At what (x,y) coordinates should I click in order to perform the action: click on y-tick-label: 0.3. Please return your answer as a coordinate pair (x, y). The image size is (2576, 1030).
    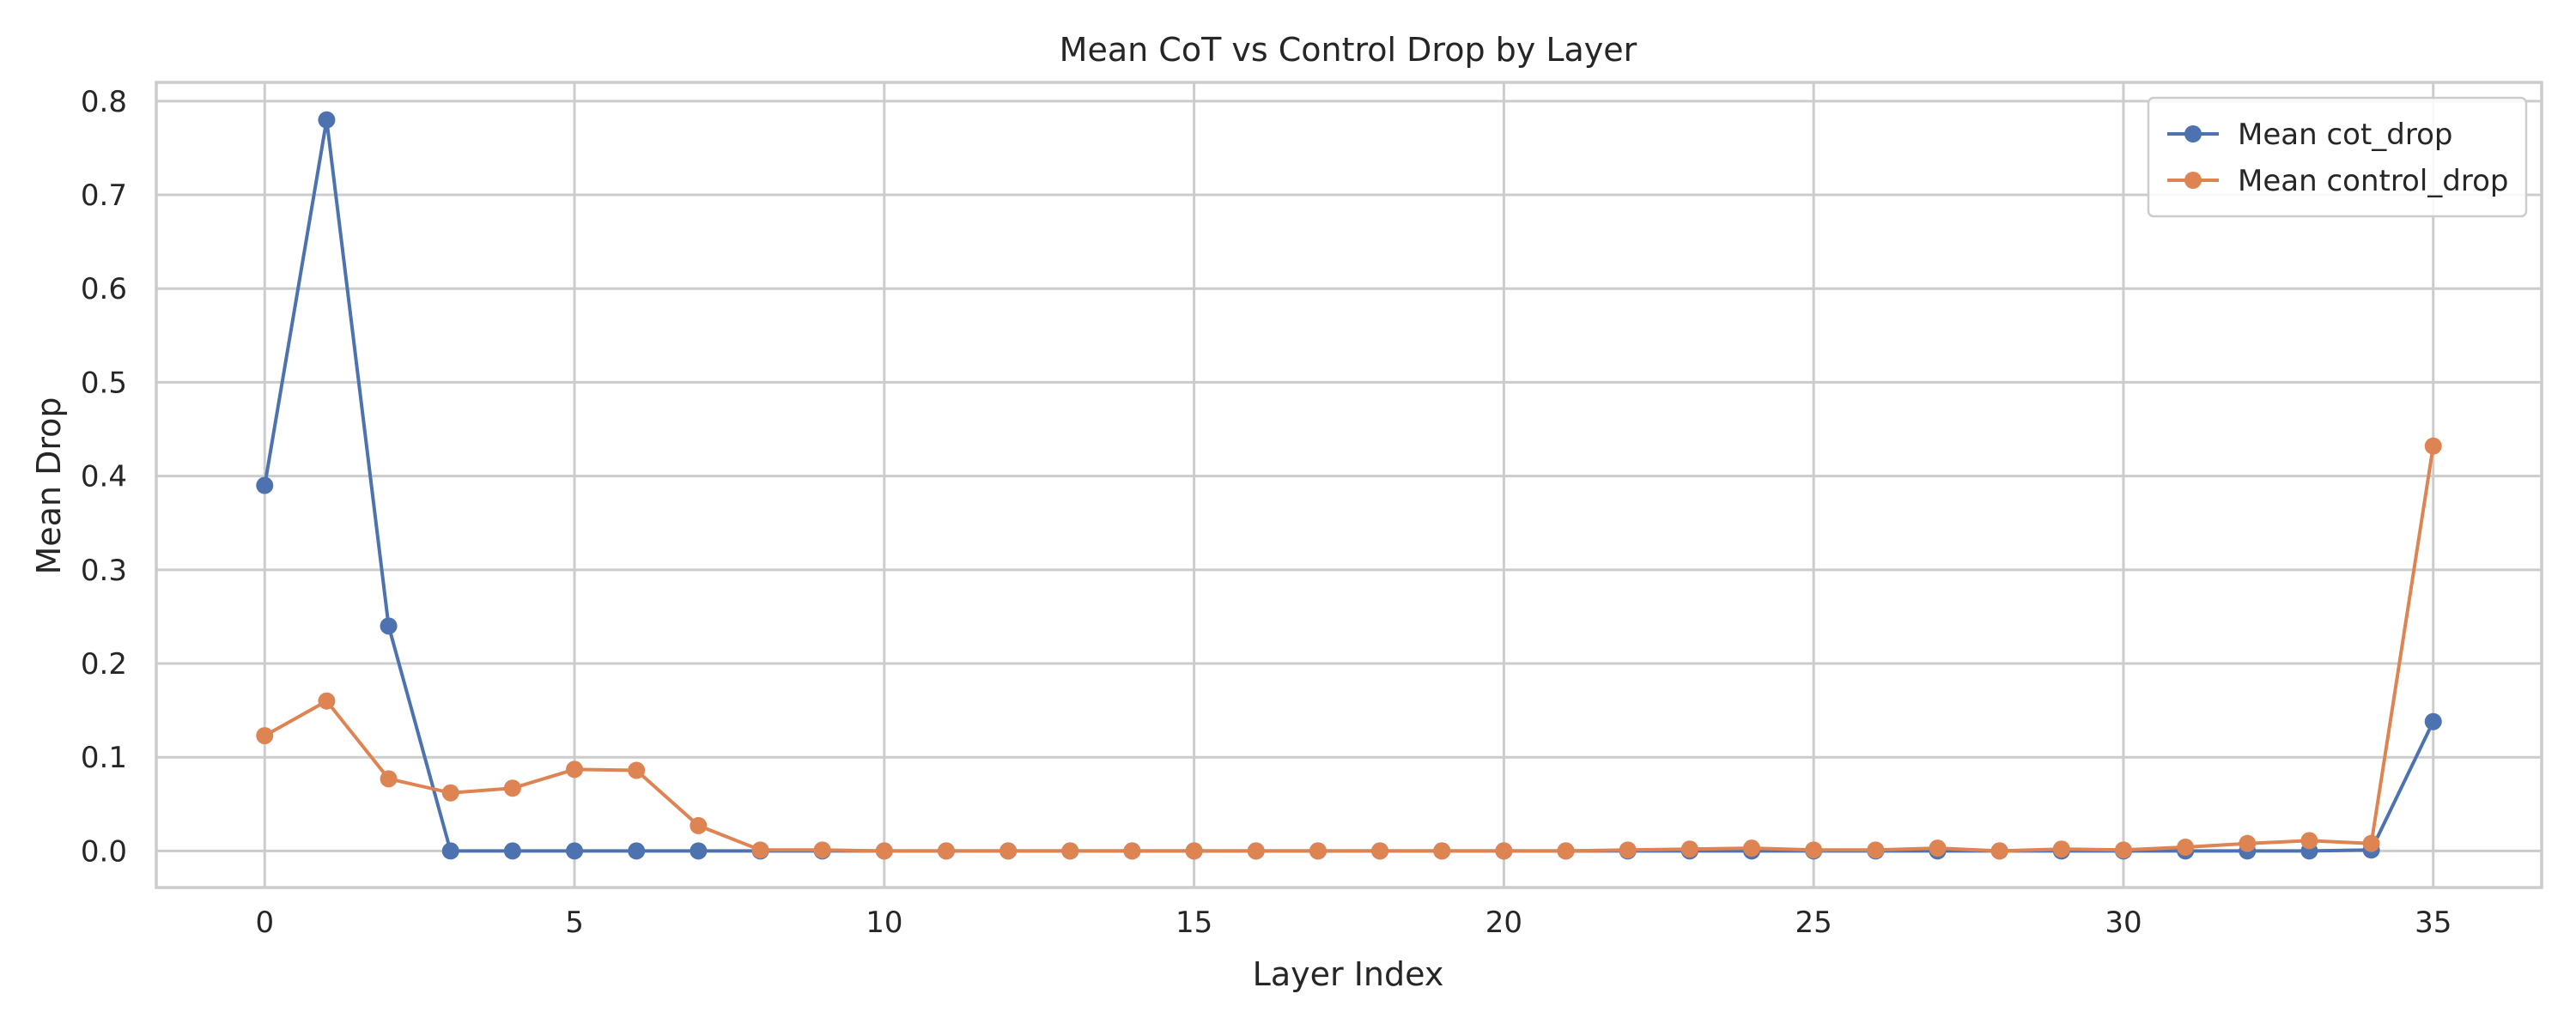
    Looking at the image, I should click on (104, 571).